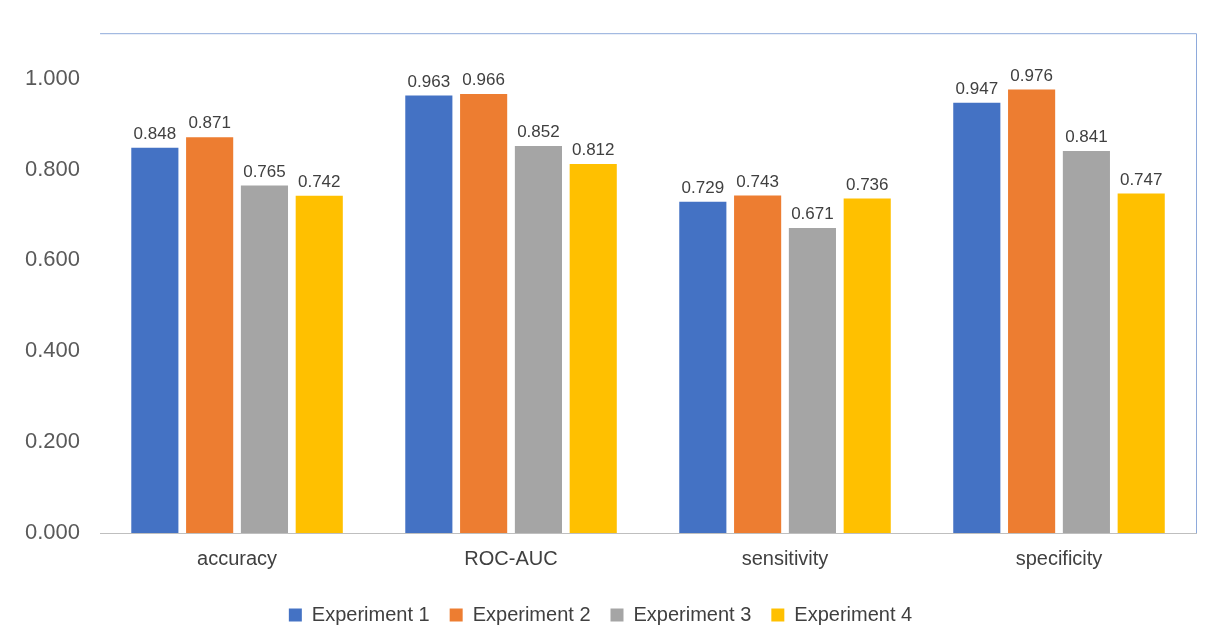 The height and width of the screenshot is (635, 1214). Describe the element at coordinates (52, 441) in the screenshot. I see `y-tick-label: 0.200` at that location.